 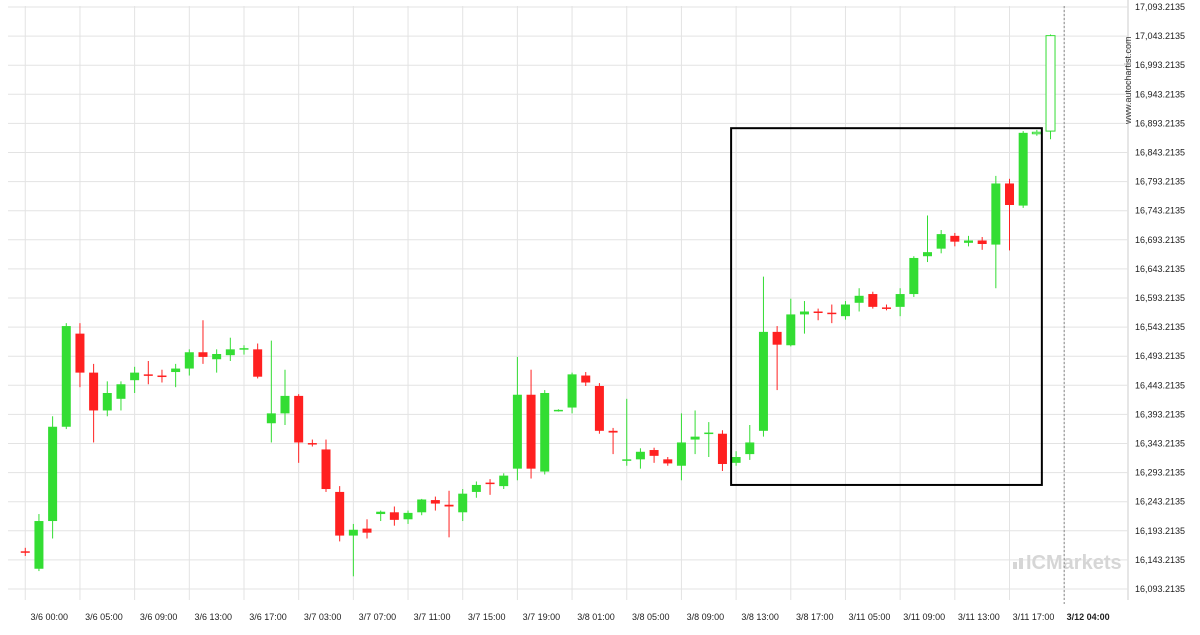 What do you see at coordinates (1018, 563) in the screenshot?
I see `logo-icon` at bounding box center [1018, 563].